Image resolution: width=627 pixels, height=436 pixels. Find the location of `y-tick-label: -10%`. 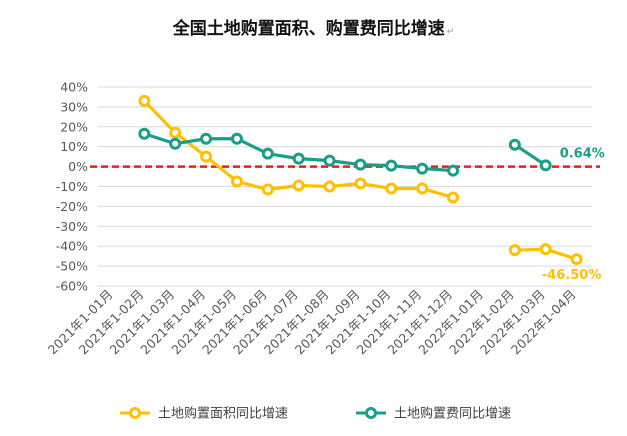

y-tick-label: -10% is located at coordinates (72, 186).